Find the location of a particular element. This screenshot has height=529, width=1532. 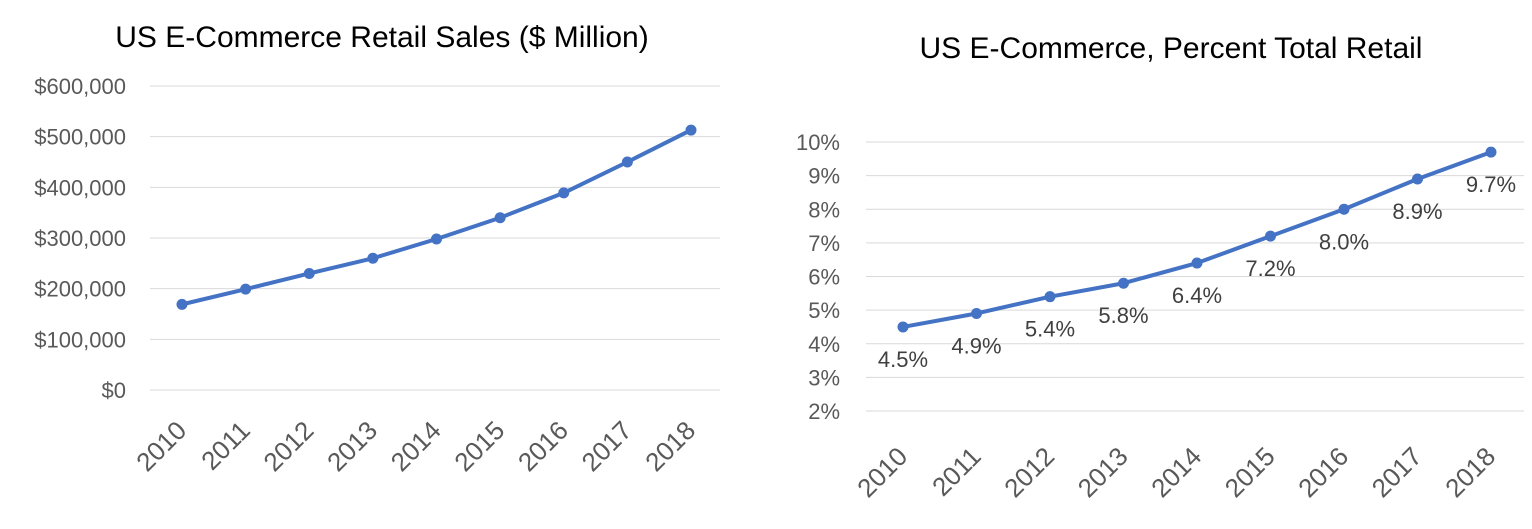

y-tick-label: 8% is located at coordinates (824, 209).